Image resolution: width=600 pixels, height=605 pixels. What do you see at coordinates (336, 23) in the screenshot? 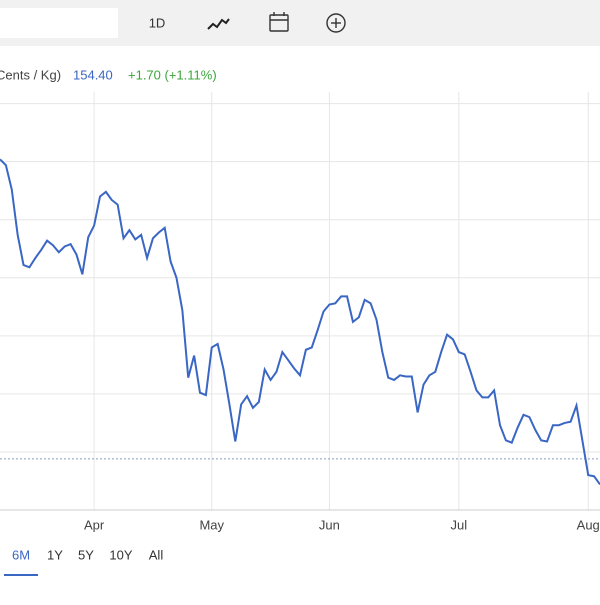
I see `add-icon` at bounding box center [336, 23].